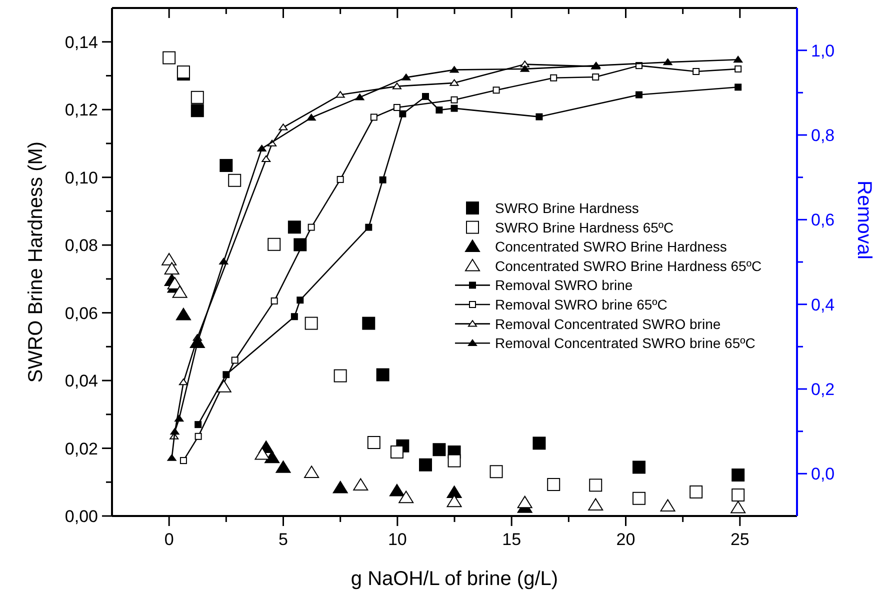 This screenshot has height=598, width=877. Describe the element at coordinates (628, 266) in the screenshot. I see `legend-label: Concentrated SWRO Brine Hardness 65ºC` at that location.